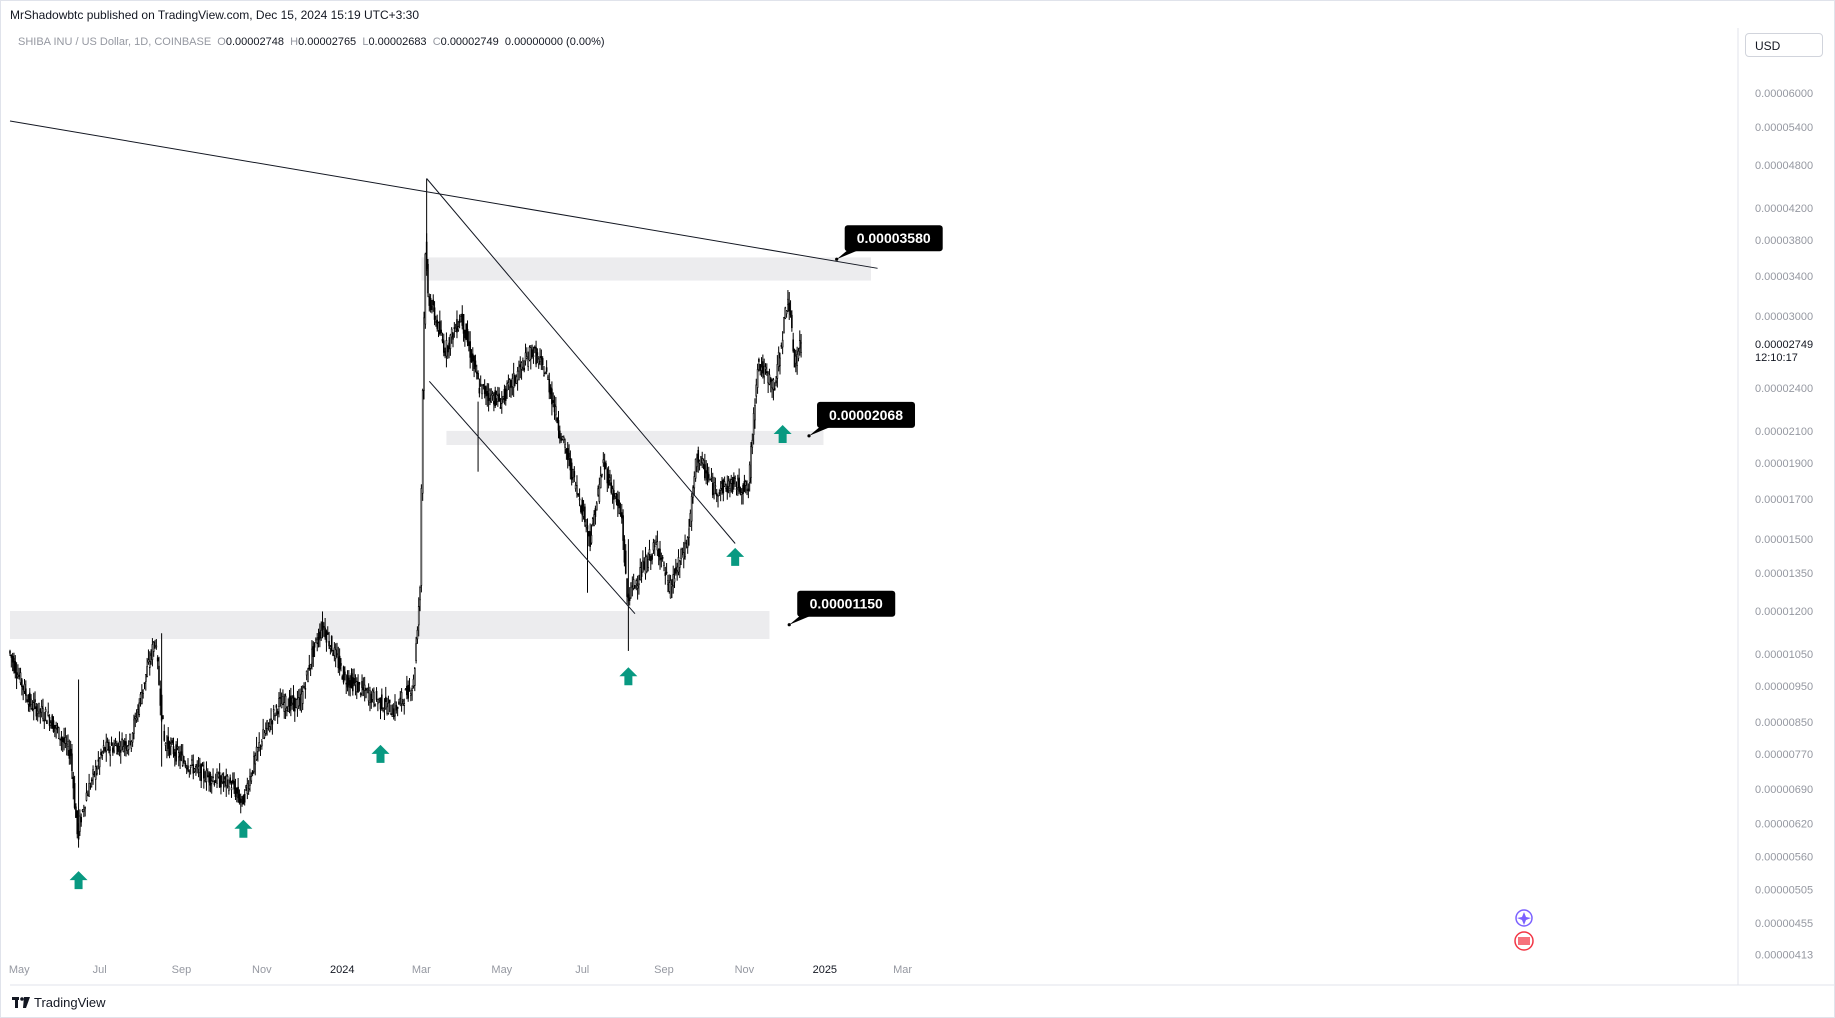 The image size is (1835, 1018). Describe the element at coordinates (893, 238) in the screenshot. I see `callout-box` at that location.